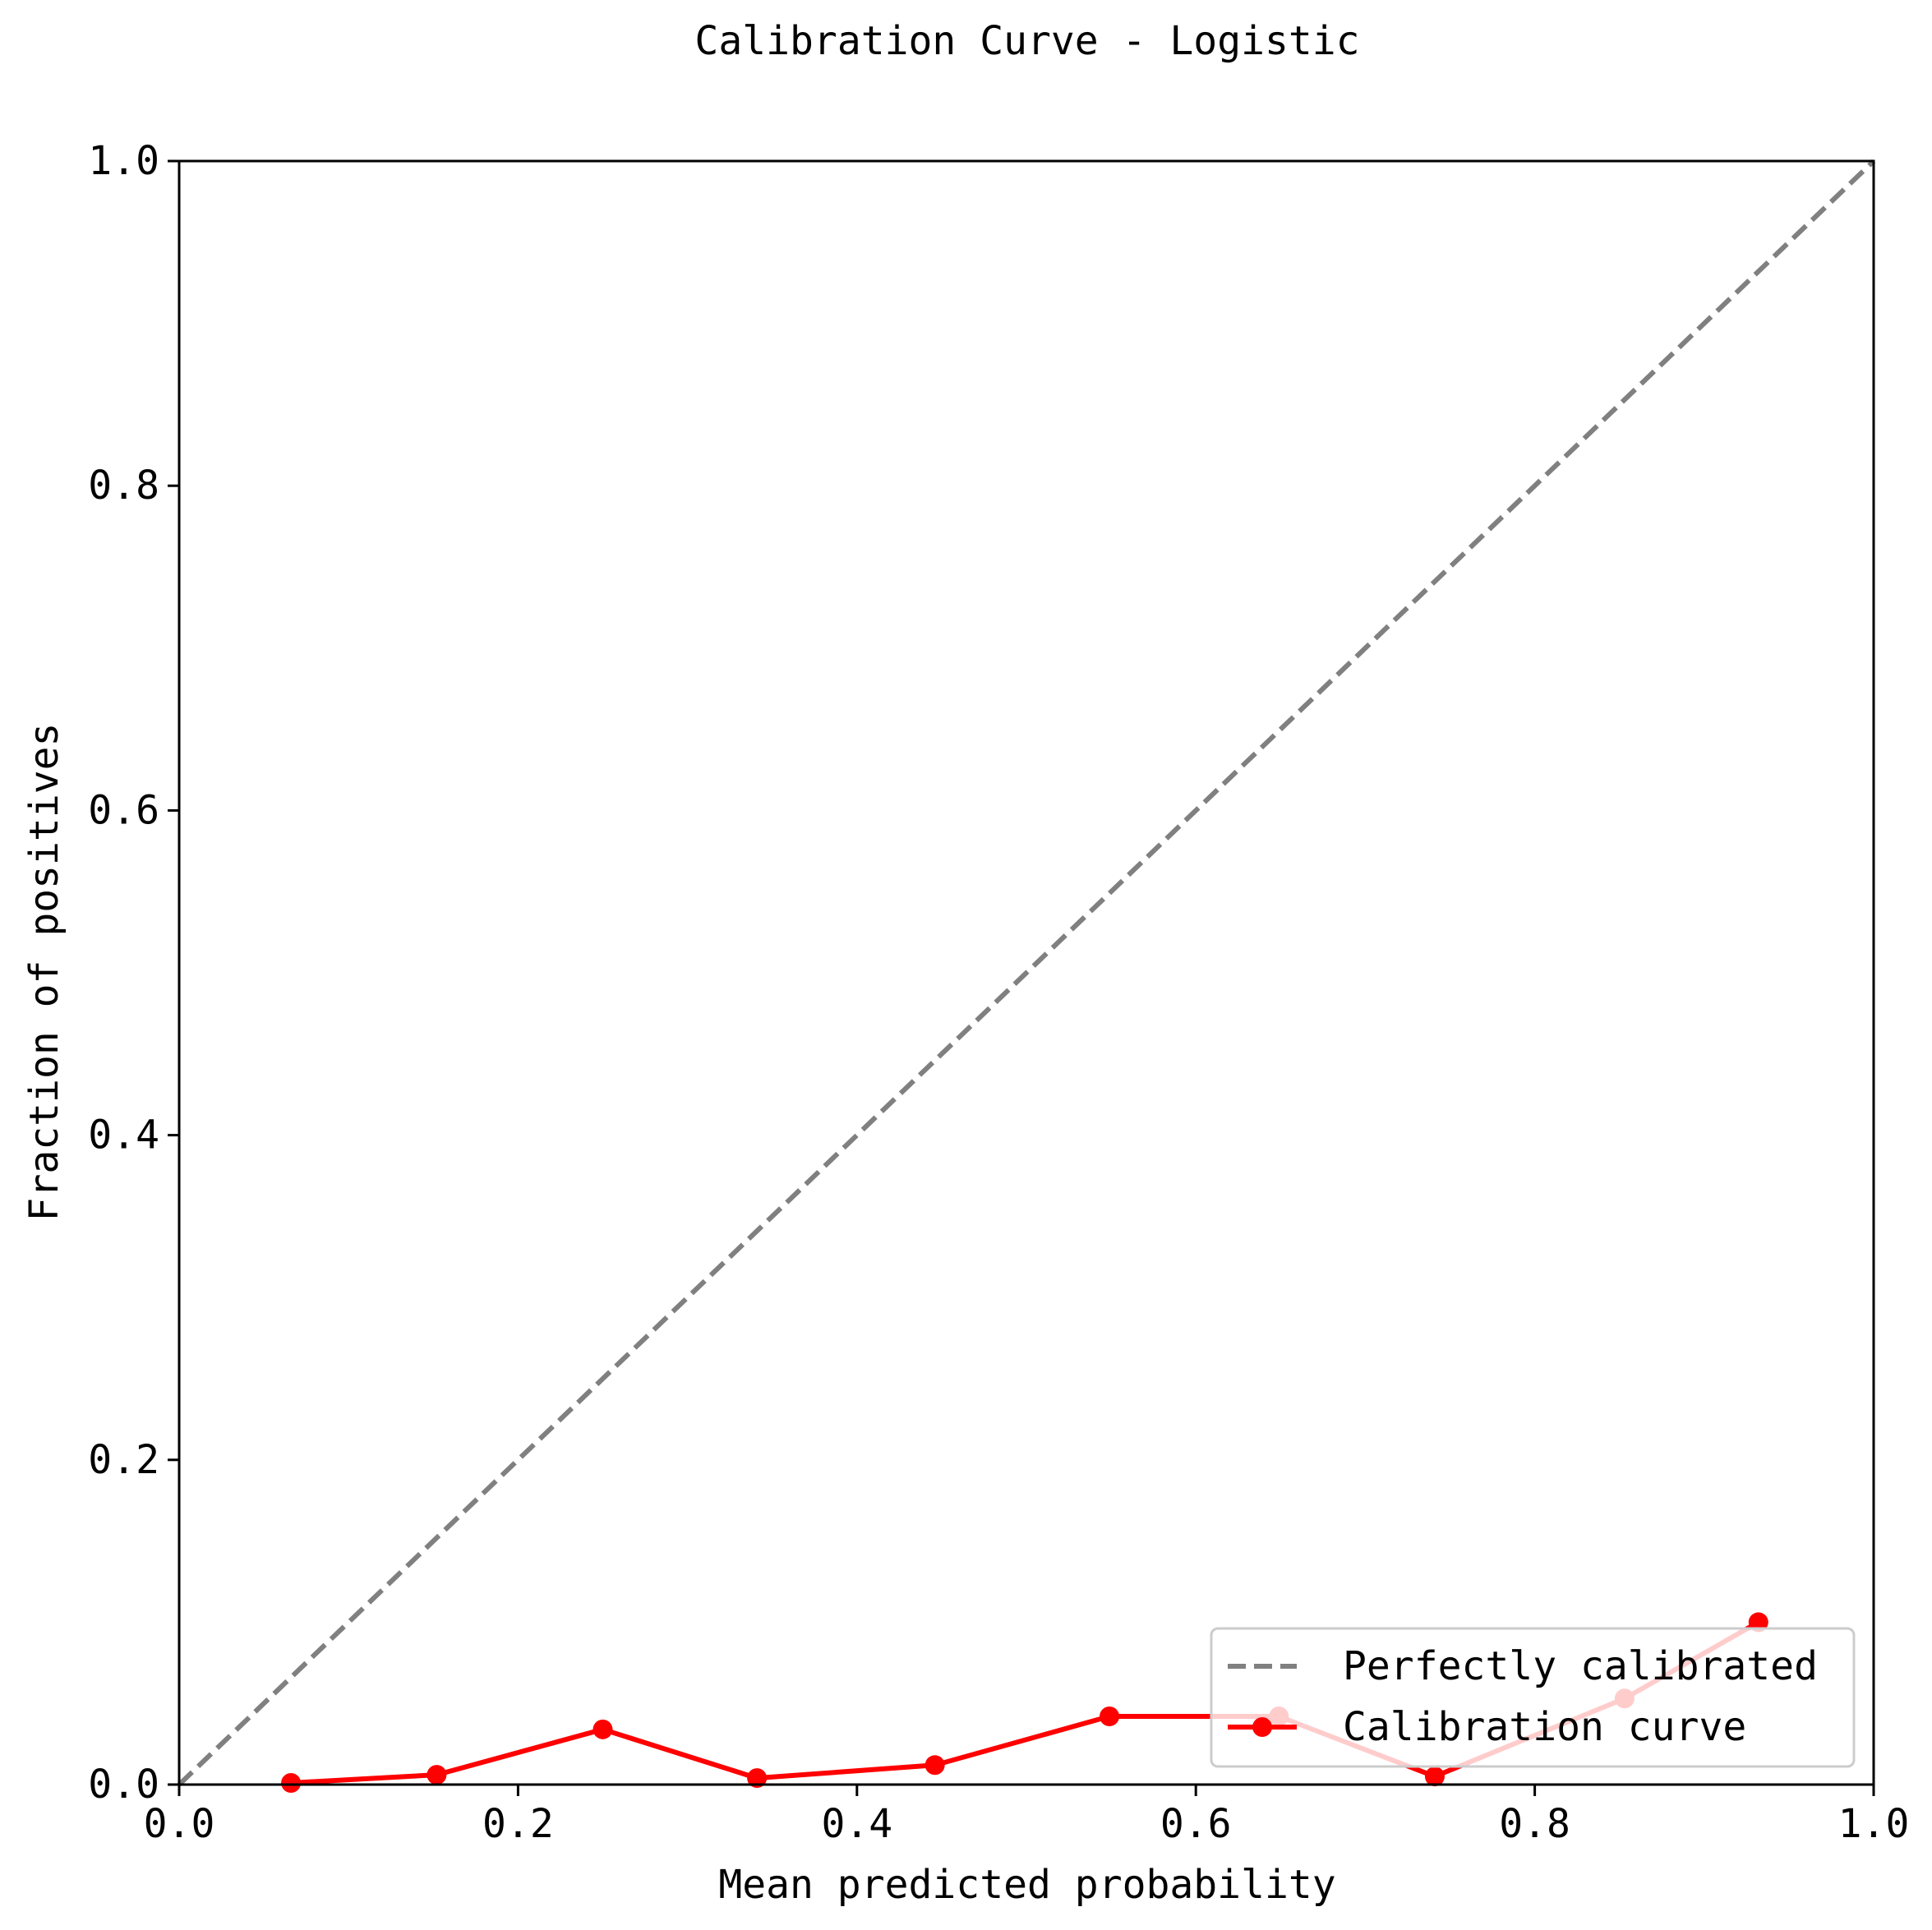 The image size is (1932, 1930). What do you see at coordinates (1580, 1666) in the screenshot?
I see `legend-label-1: Perfectly calibrated` at bounding box center [1580, 1666].